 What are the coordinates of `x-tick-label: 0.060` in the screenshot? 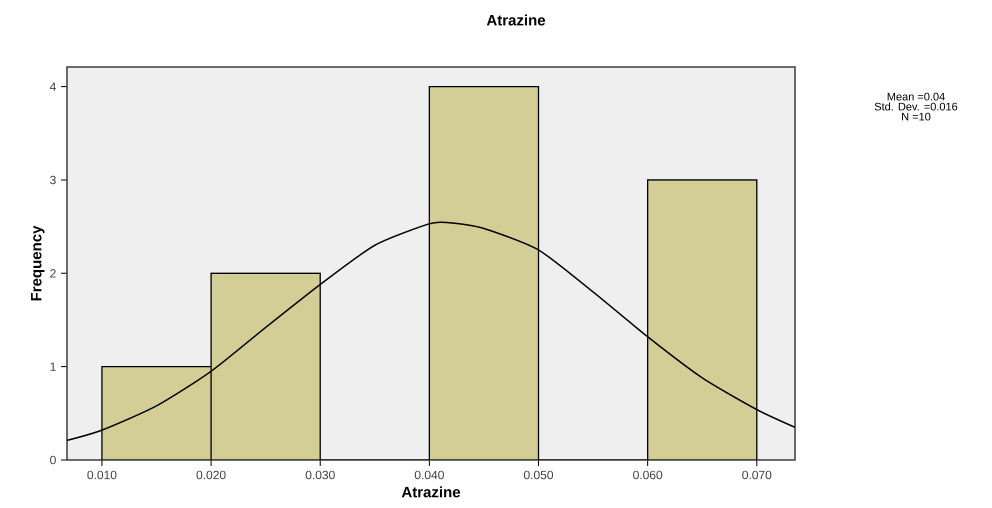 It's located at (647, 475).